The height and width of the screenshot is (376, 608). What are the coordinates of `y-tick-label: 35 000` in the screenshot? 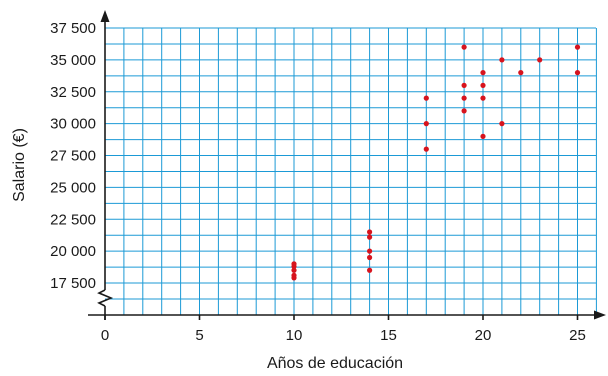 It's located at (73, 60).